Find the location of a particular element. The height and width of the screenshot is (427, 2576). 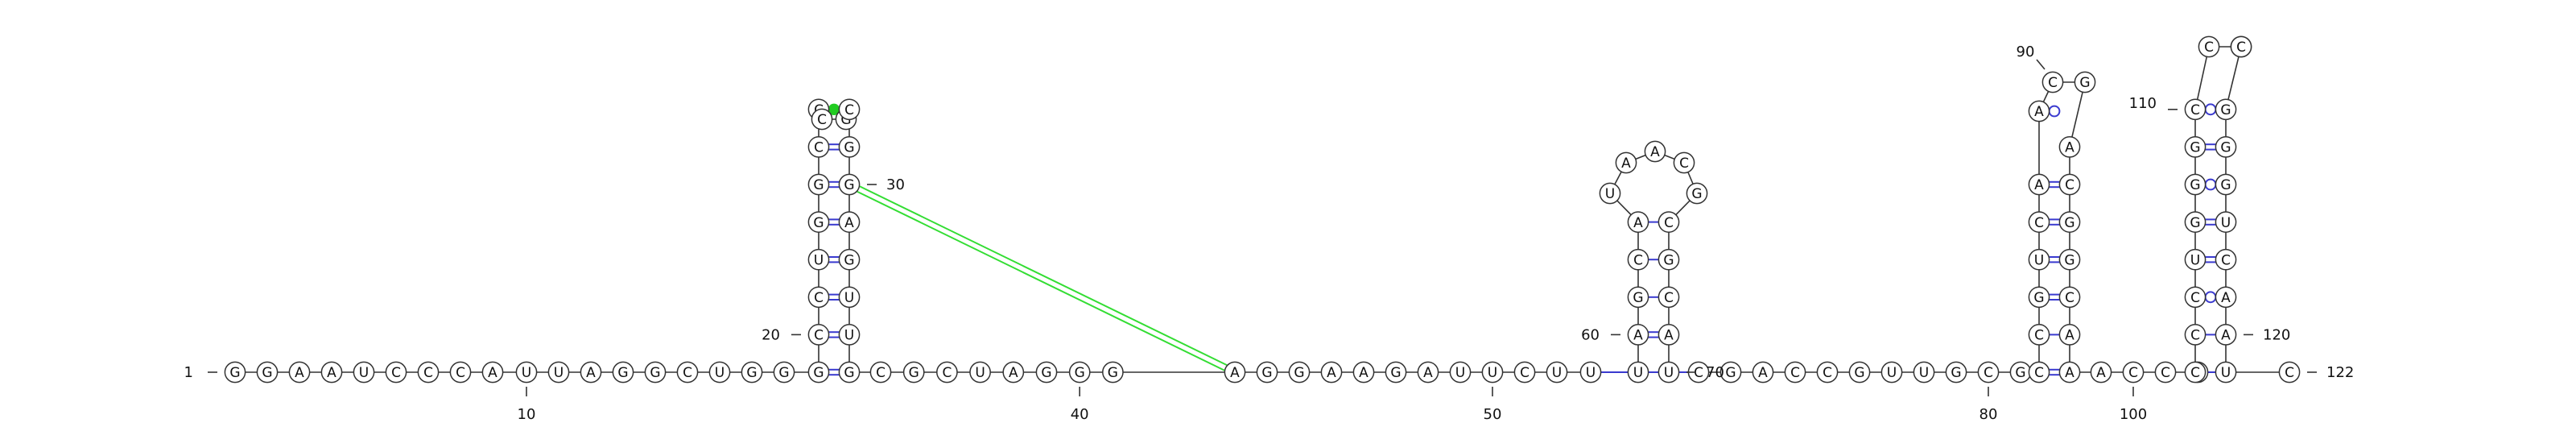

number-label-122: 122 is located at coordinates (2330, 372).